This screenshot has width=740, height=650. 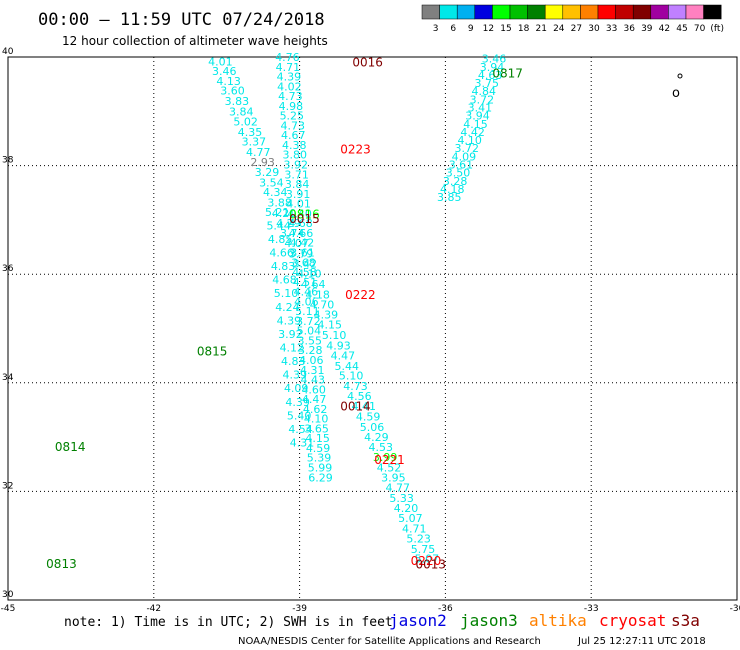 I want to click on chart-title: 00:00 – 11:59 UTC 07/24/2018, so click(x=181, y=20).